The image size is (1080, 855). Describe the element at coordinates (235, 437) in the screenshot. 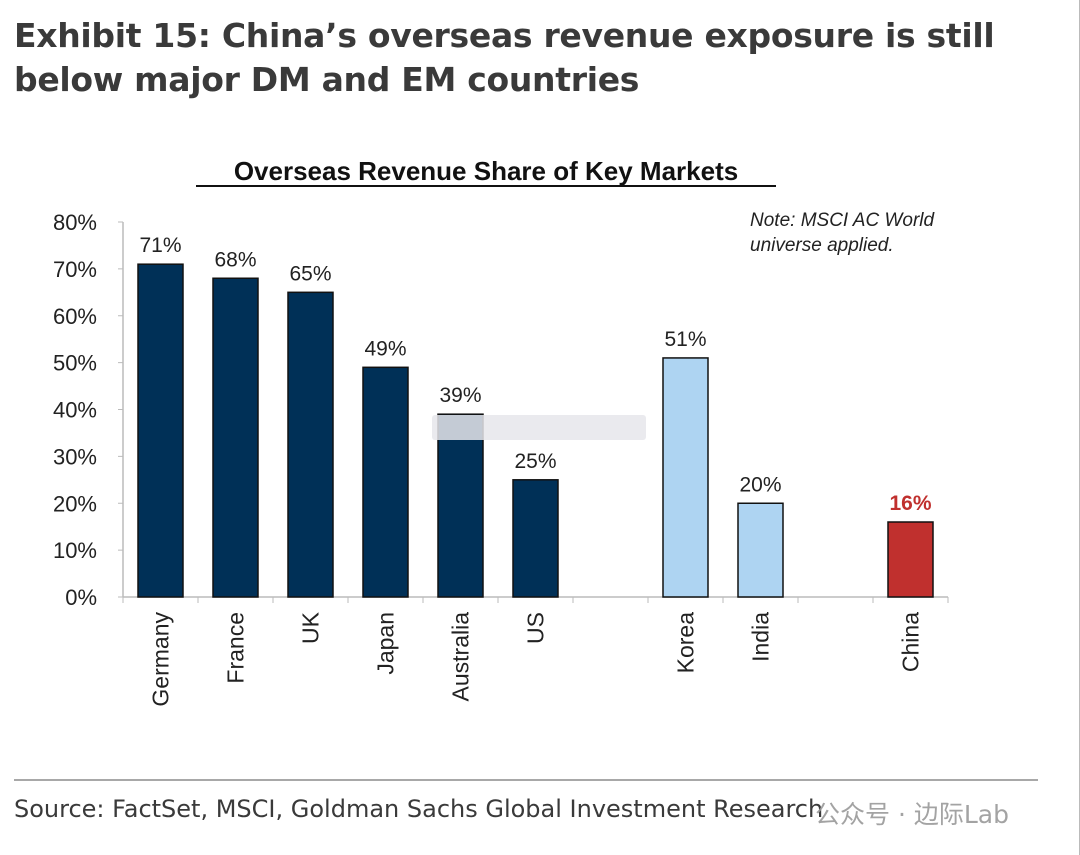

I see `bar-france` at that location.